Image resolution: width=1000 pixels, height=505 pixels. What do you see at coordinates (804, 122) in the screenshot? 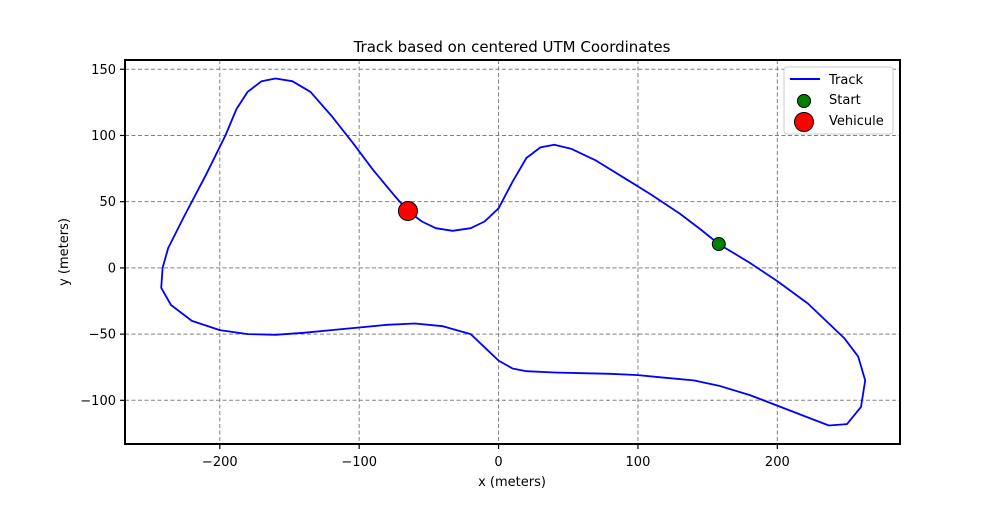
I see `legend-vehicule-marker` at bounding box center [804, 122].